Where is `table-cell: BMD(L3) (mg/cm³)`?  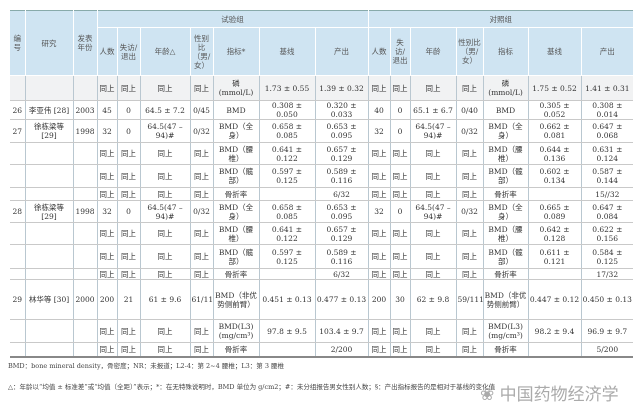
table-cell: BMD(L3) (mg/cm³) is located at coordinates (506, 331).